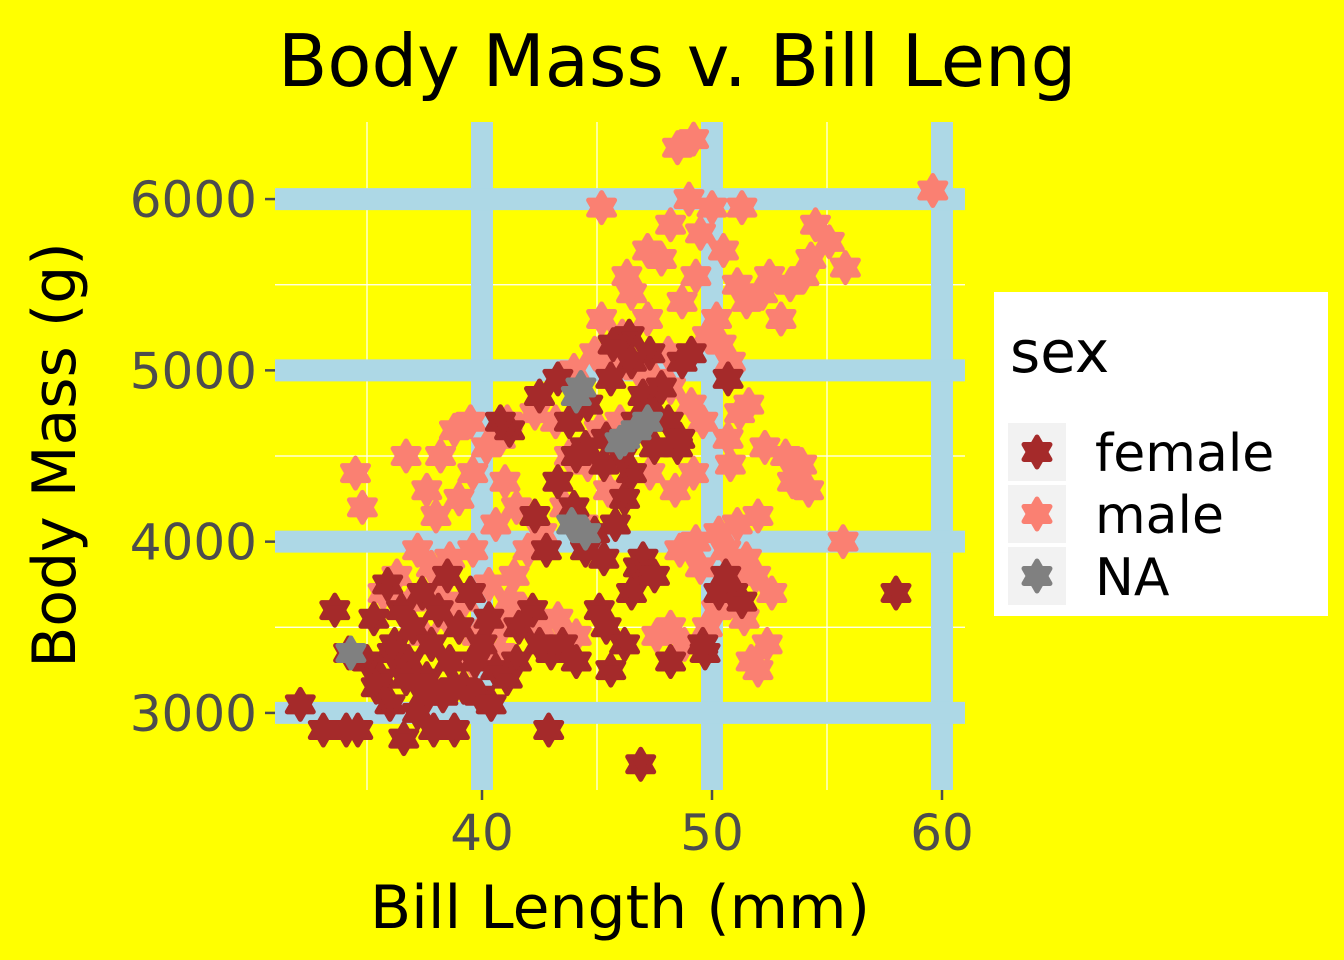 Image resolution: width=1344 pixels, height=960 pixels. What do you see at coordinates (1132, 578) in the screenshot?
I see `legend-label-NA: NA` at bounding box center [1132, 578].